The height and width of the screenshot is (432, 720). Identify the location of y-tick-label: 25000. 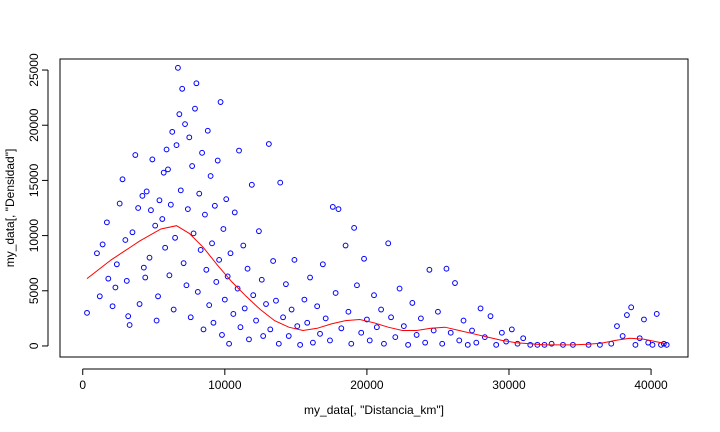
(34, 70).